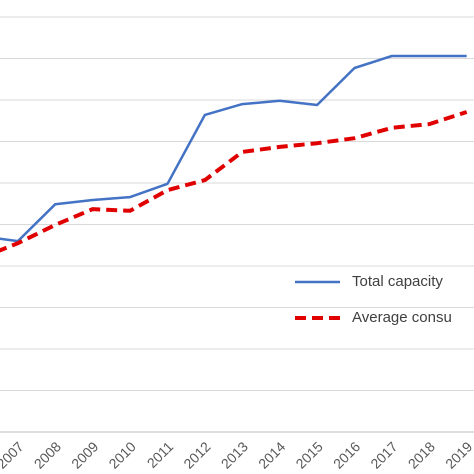  Describe the element at coordinates (47, 454) in the screenshot. I see `x-tick-label: 2008` at that location.